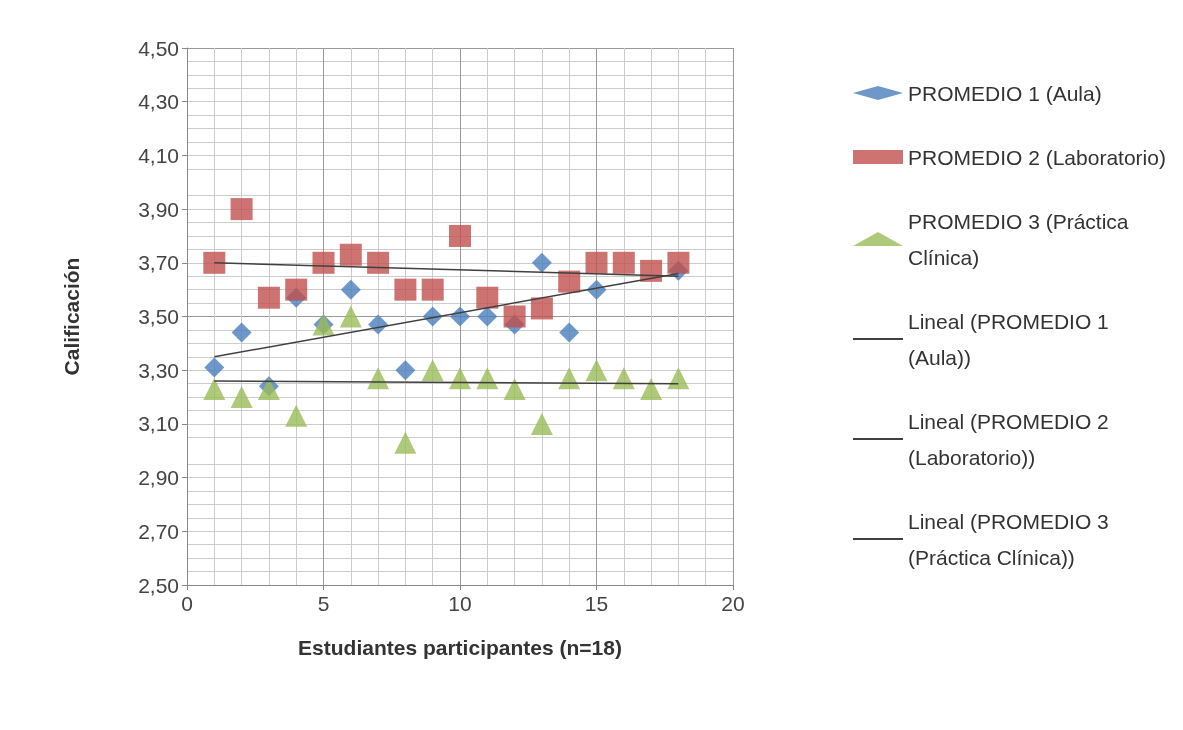 This screenshot has width=1183, height=730. I want to click on legend-label: PROMEDIO 3 (Práctica Clínica), so click(1021, 239).